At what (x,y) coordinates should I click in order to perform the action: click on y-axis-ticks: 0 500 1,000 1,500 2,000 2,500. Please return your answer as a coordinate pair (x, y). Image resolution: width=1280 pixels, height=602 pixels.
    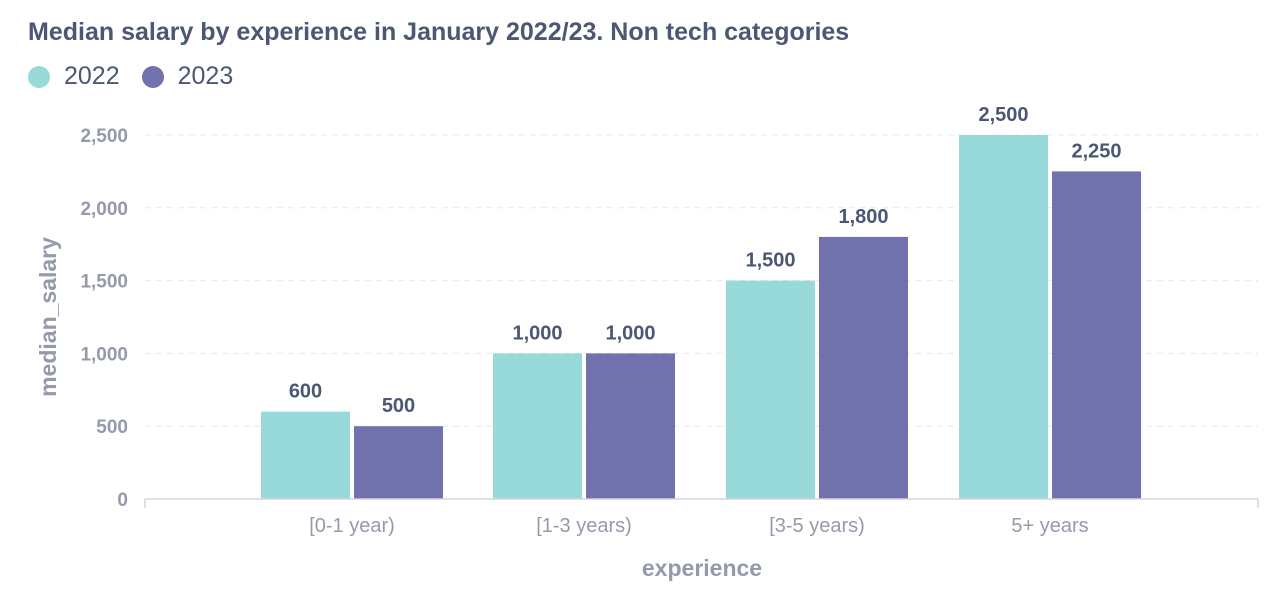
    Looking at the image, I should click on (104, 318).